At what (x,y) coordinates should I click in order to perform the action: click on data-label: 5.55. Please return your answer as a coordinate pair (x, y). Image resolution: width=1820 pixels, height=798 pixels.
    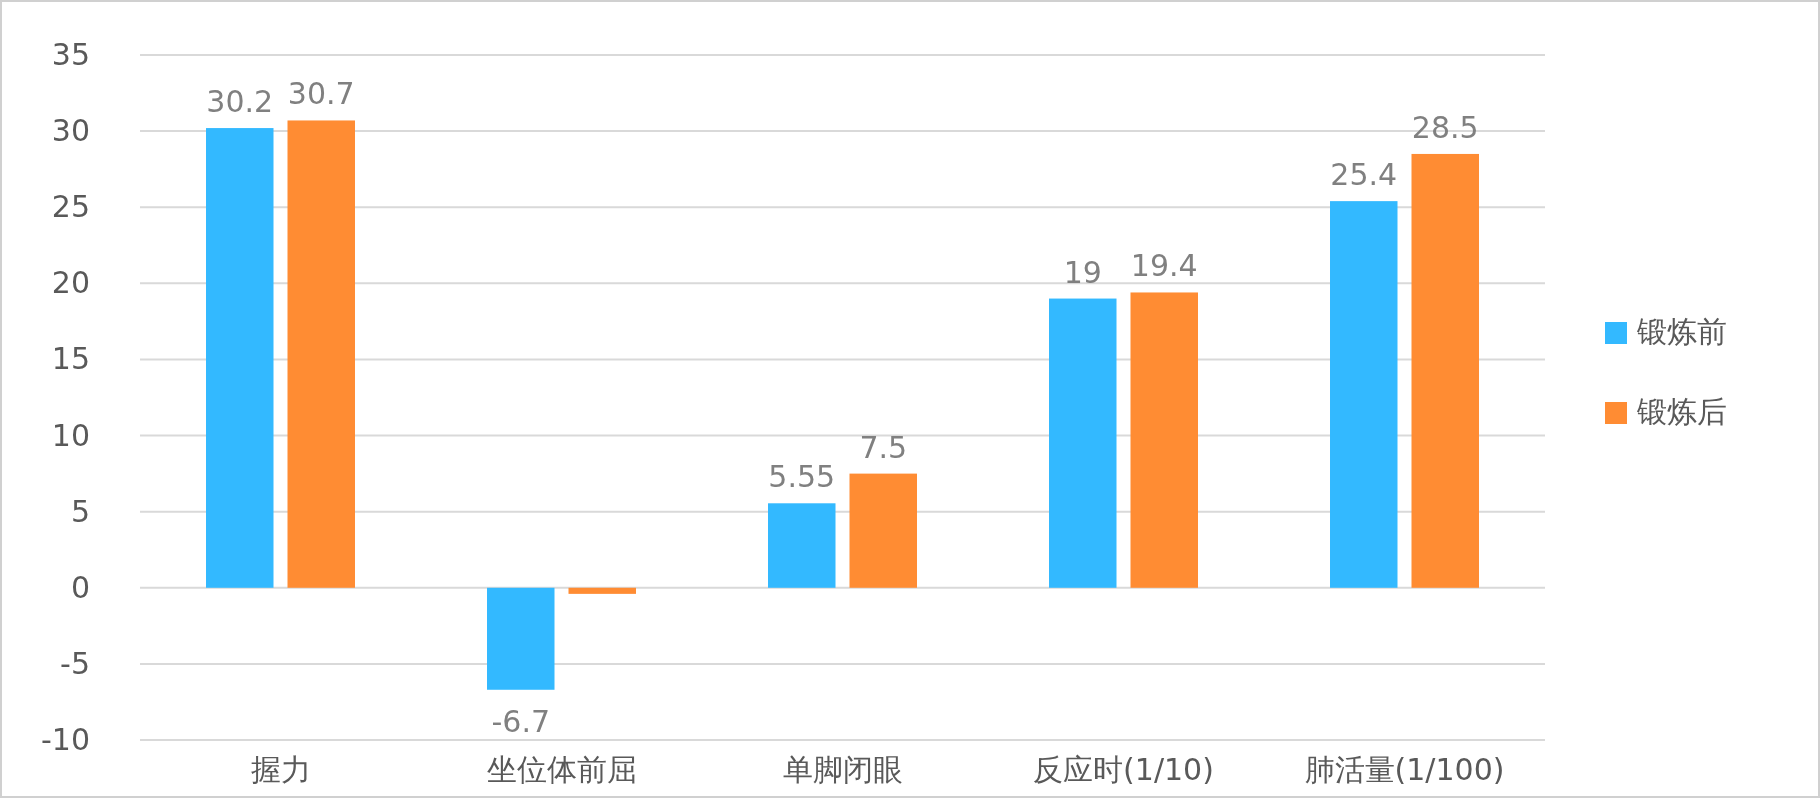
    Looking at the image, I should click on (802, 477).